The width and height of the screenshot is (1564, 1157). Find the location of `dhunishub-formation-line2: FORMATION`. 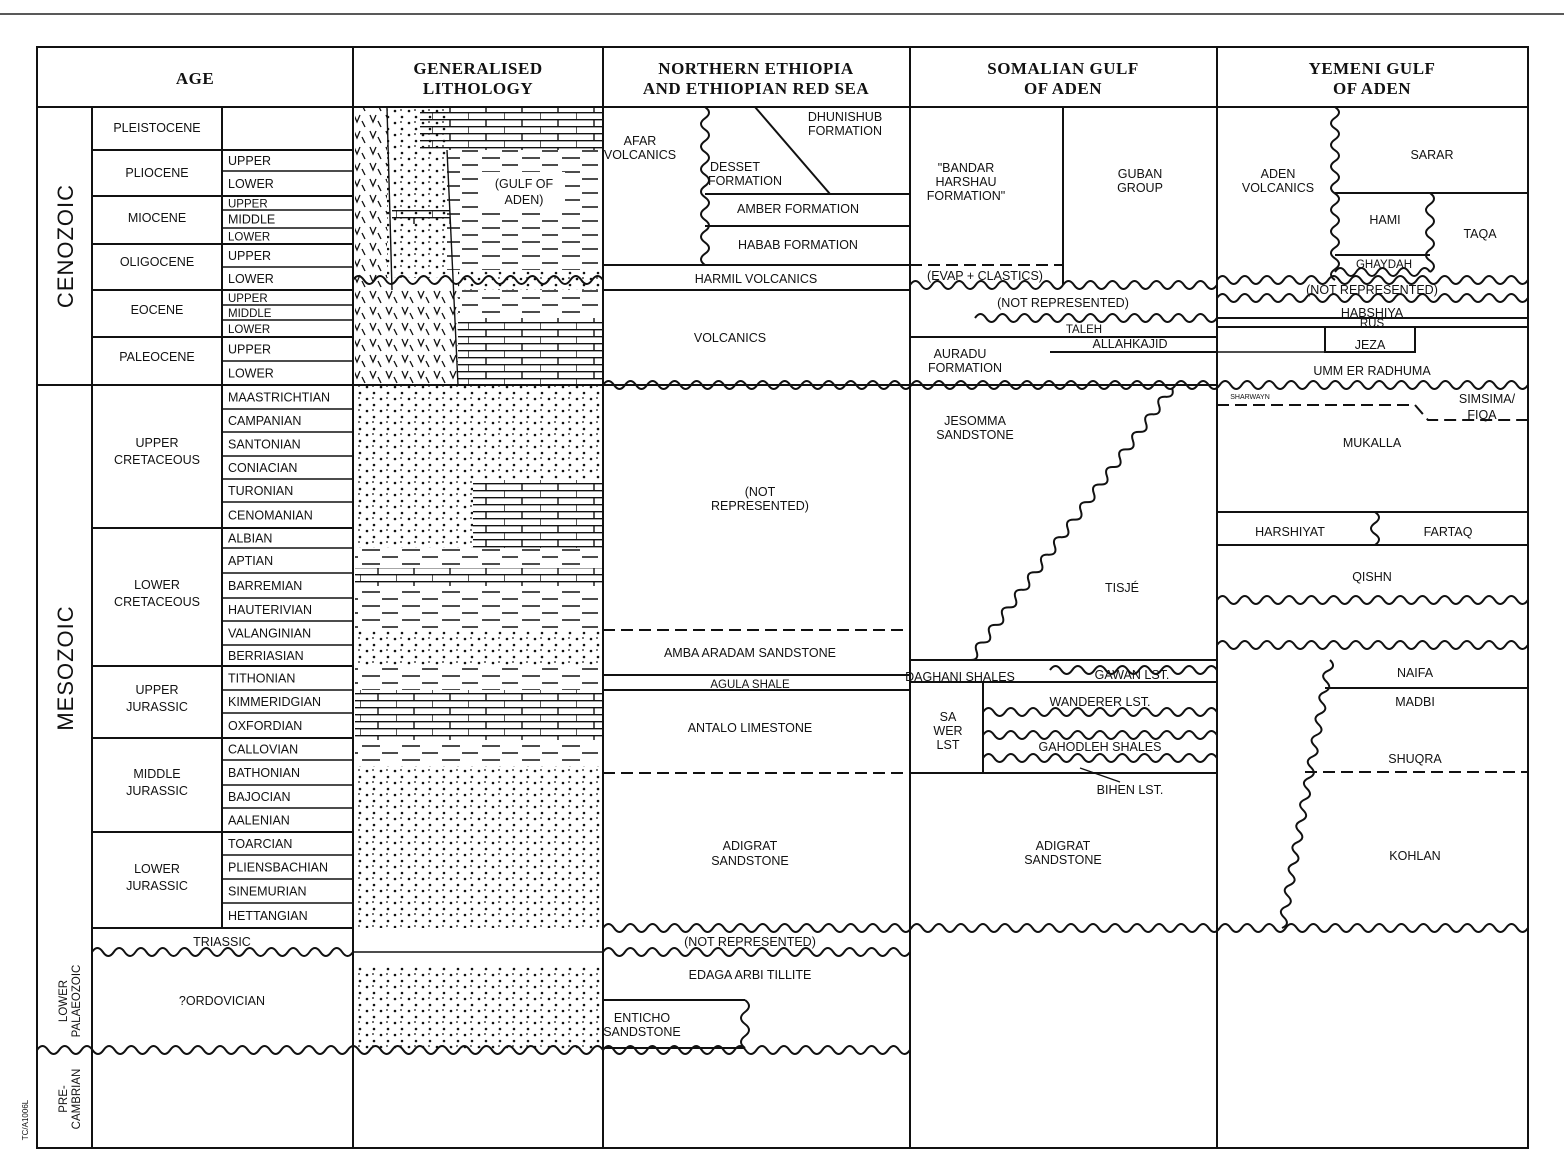

dhunishub-formation-line2: FORMATION is located at coordinates (845, 131).